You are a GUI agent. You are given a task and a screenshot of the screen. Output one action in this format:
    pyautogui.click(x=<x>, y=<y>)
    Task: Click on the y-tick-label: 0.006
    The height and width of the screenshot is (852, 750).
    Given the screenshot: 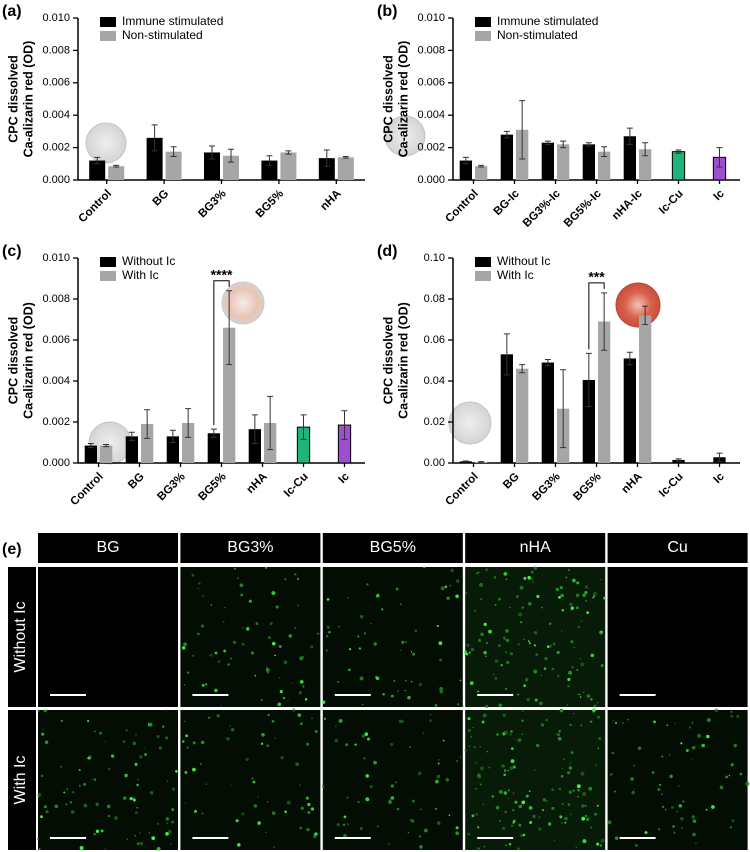 What is the action you would take?
    pyautogui.click(x=431, y=83)
    